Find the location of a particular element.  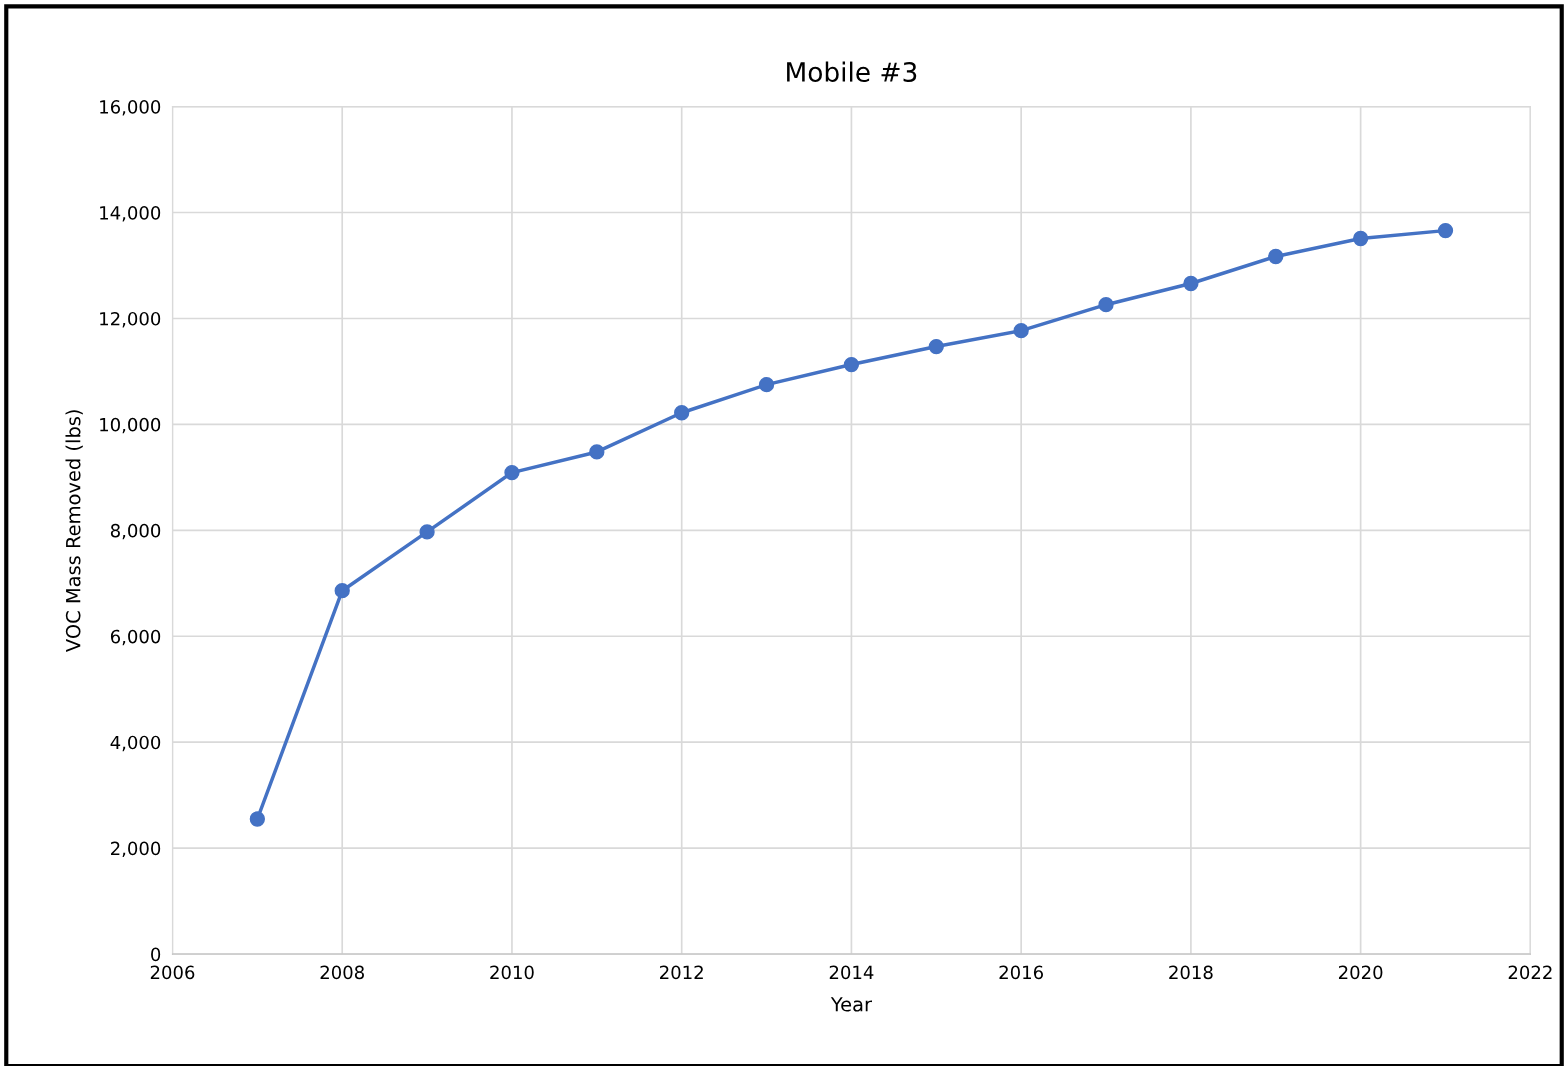

x-tick-label: 2018 is located at coordinates (1191, 972).